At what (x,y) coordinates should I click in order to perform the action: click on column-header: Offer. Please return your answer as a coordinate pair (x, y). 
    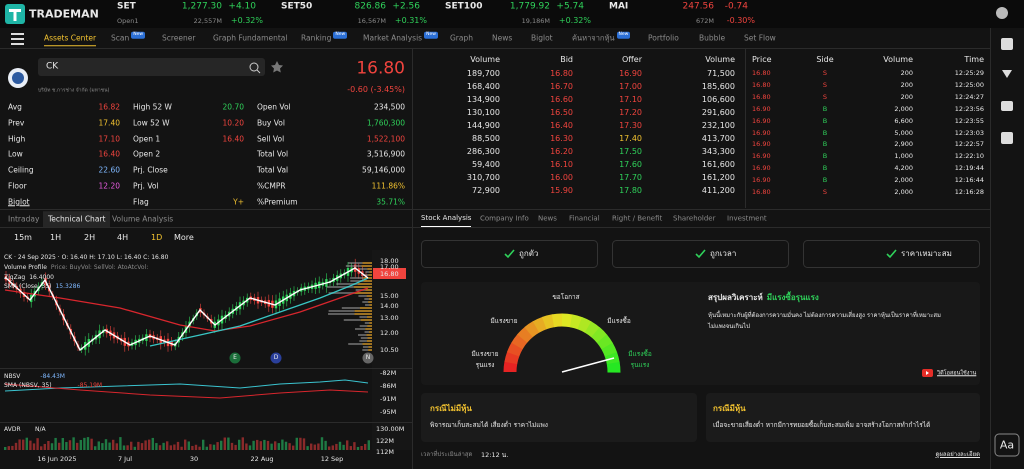
    Looking at the image, I should click on (631, 59).